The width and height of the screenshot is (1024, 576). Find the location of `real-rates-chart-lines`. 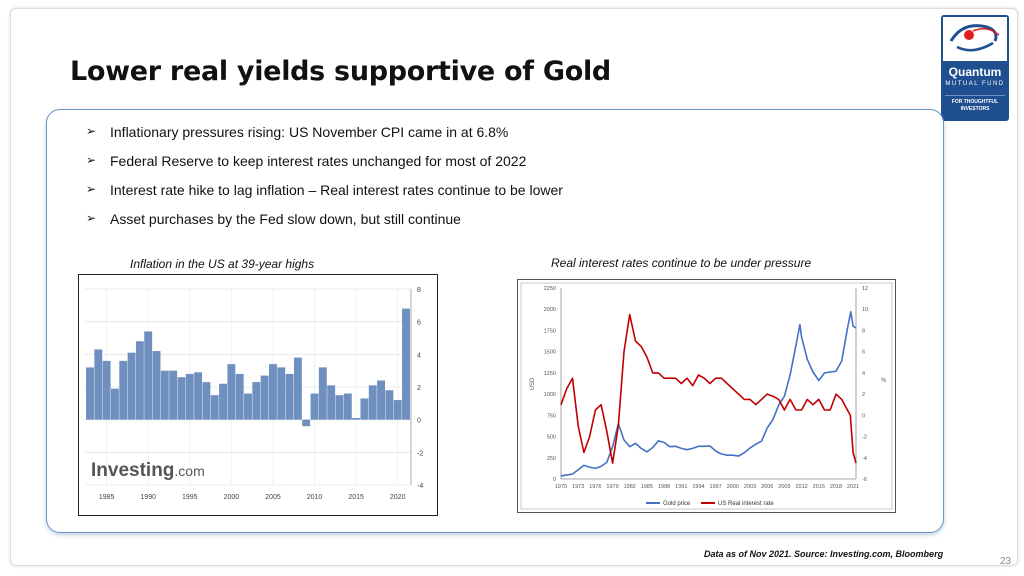

real-rates-chart-lines is located at coordinates (708, 393).